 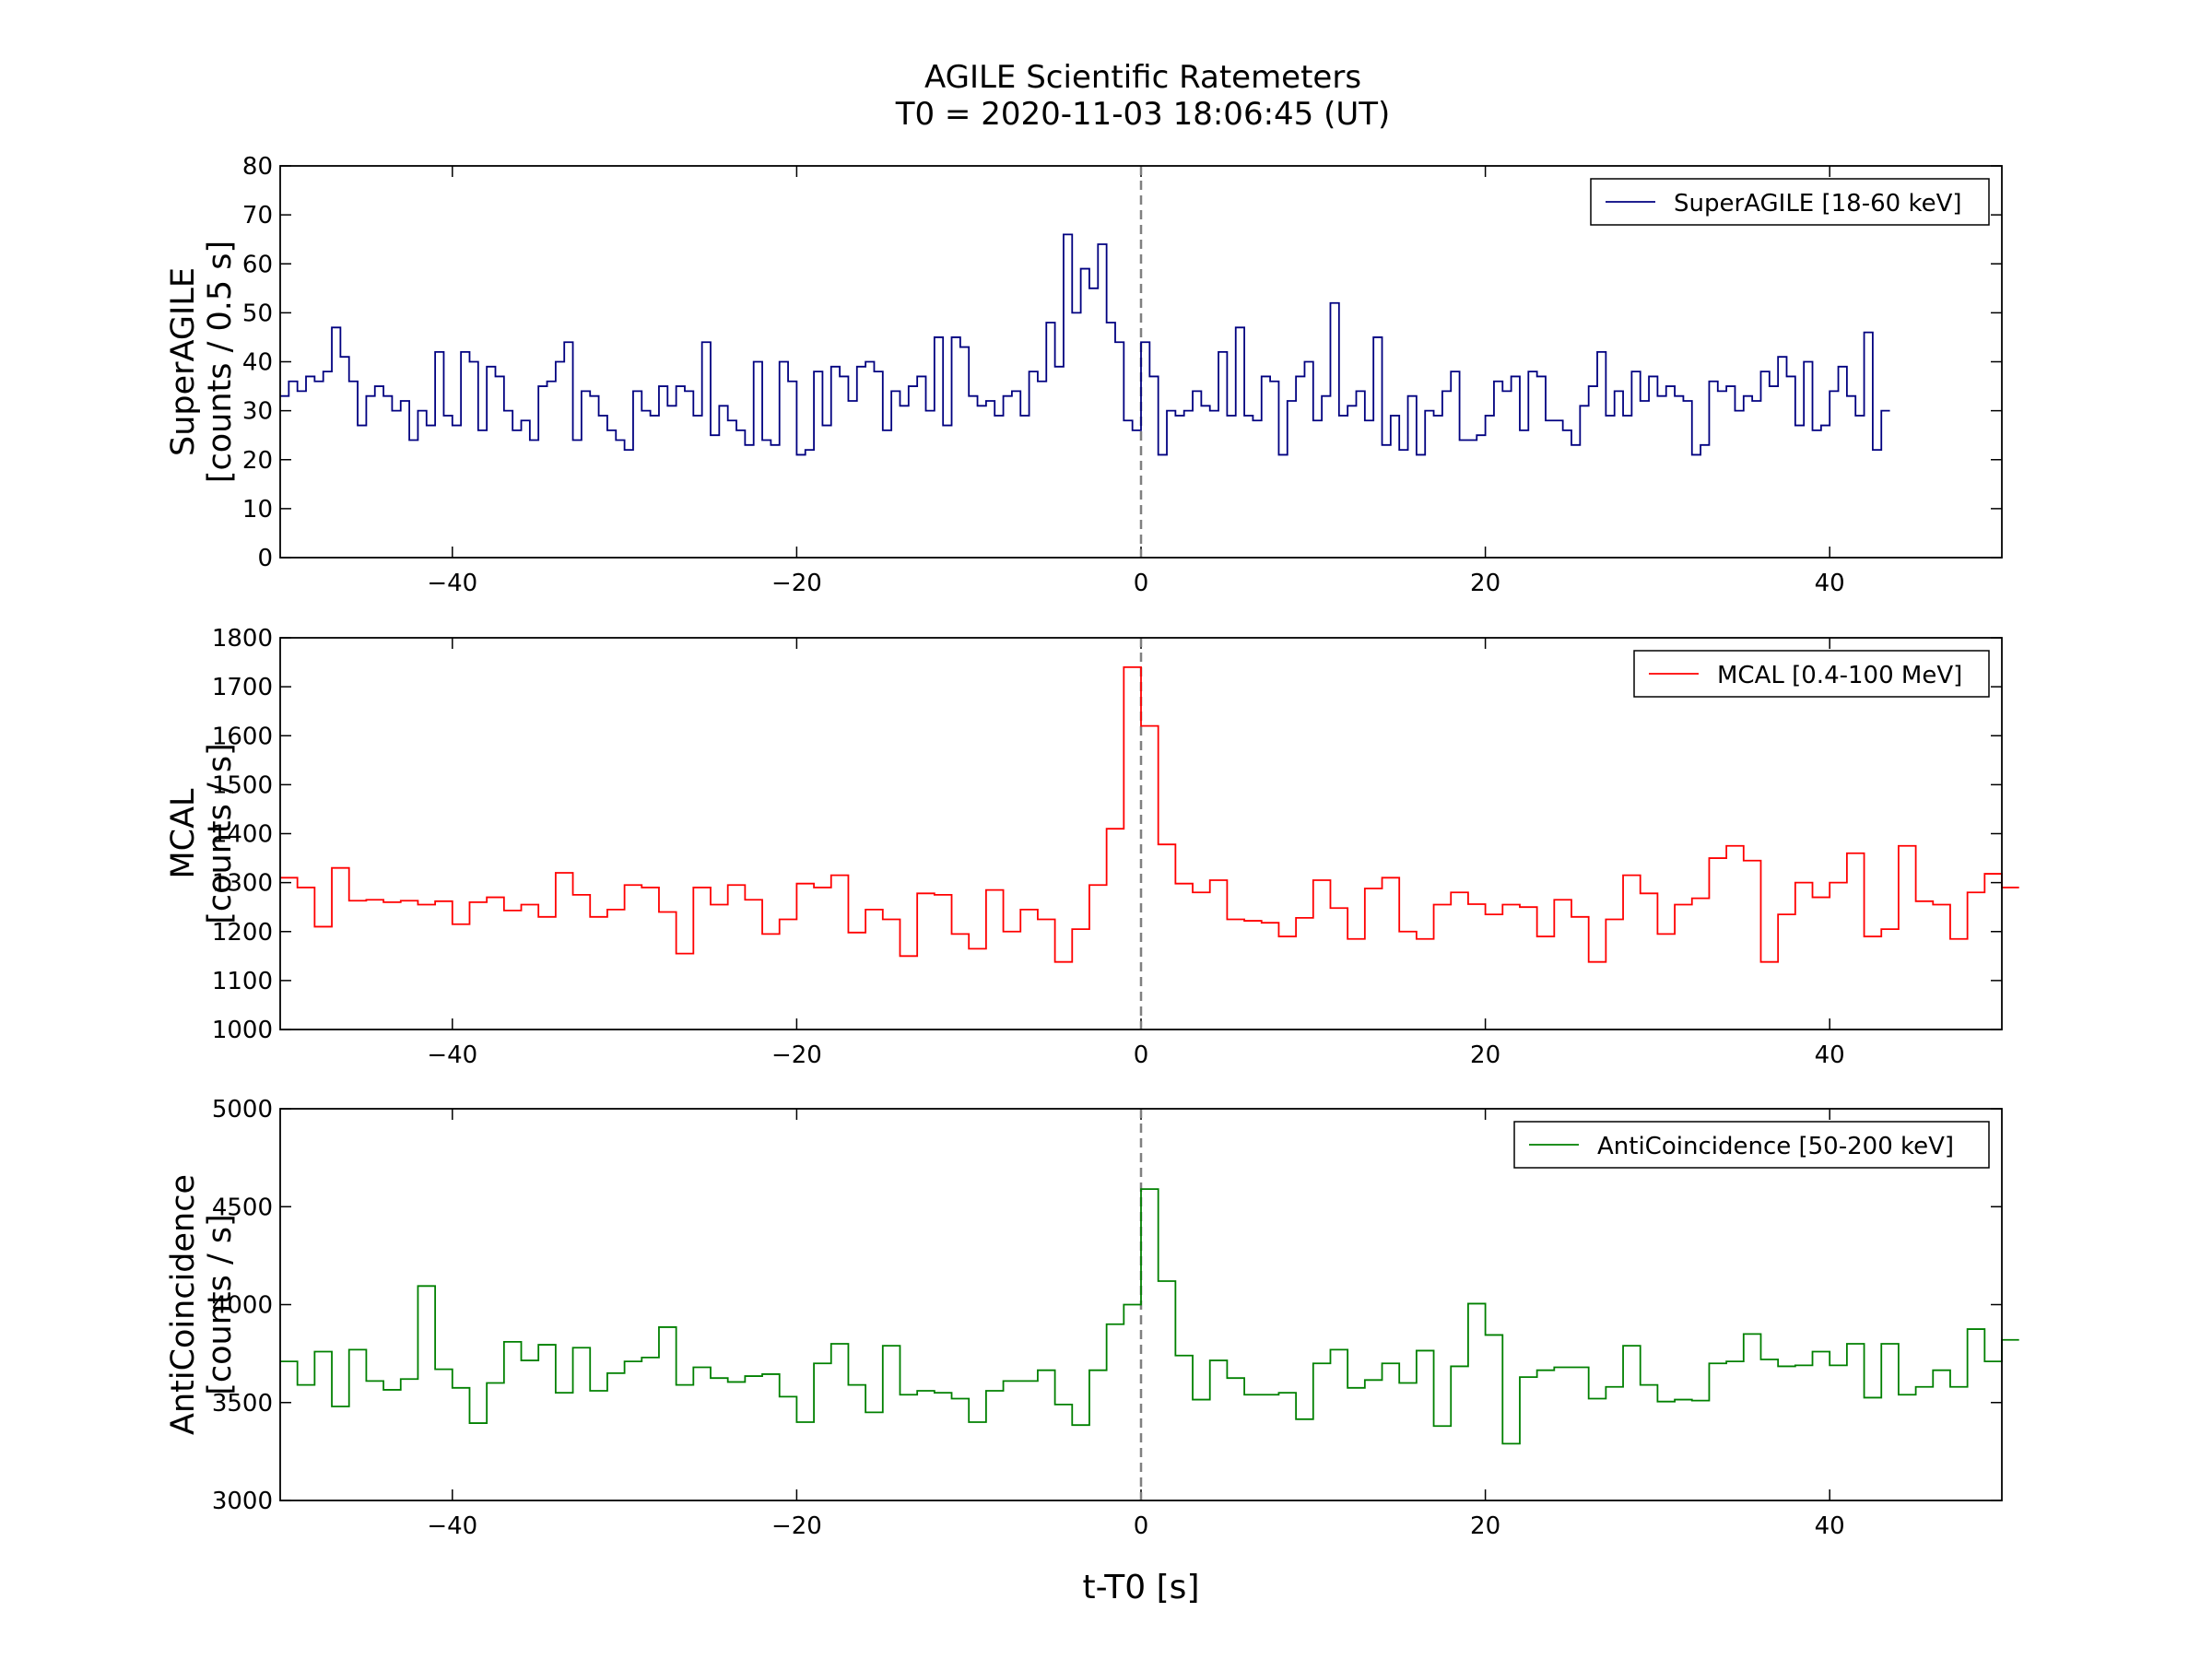 I want to click on y-axis-label-line-1: SuperAGILE, so click(x=183, y=361).